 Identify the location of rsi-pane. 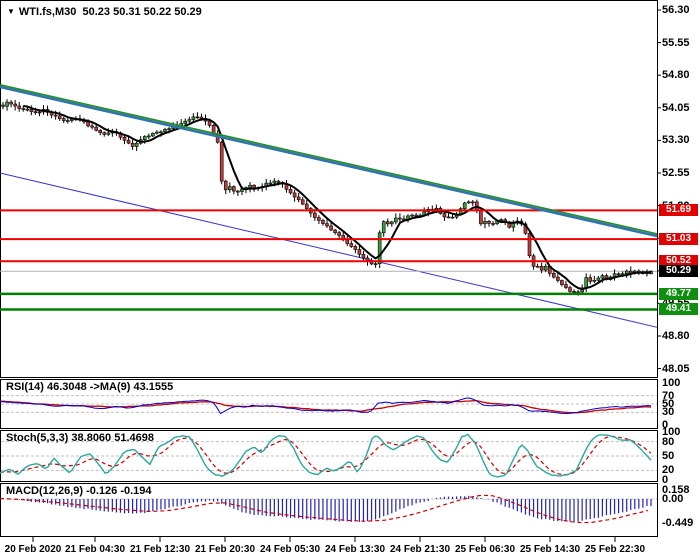
(328, 405).